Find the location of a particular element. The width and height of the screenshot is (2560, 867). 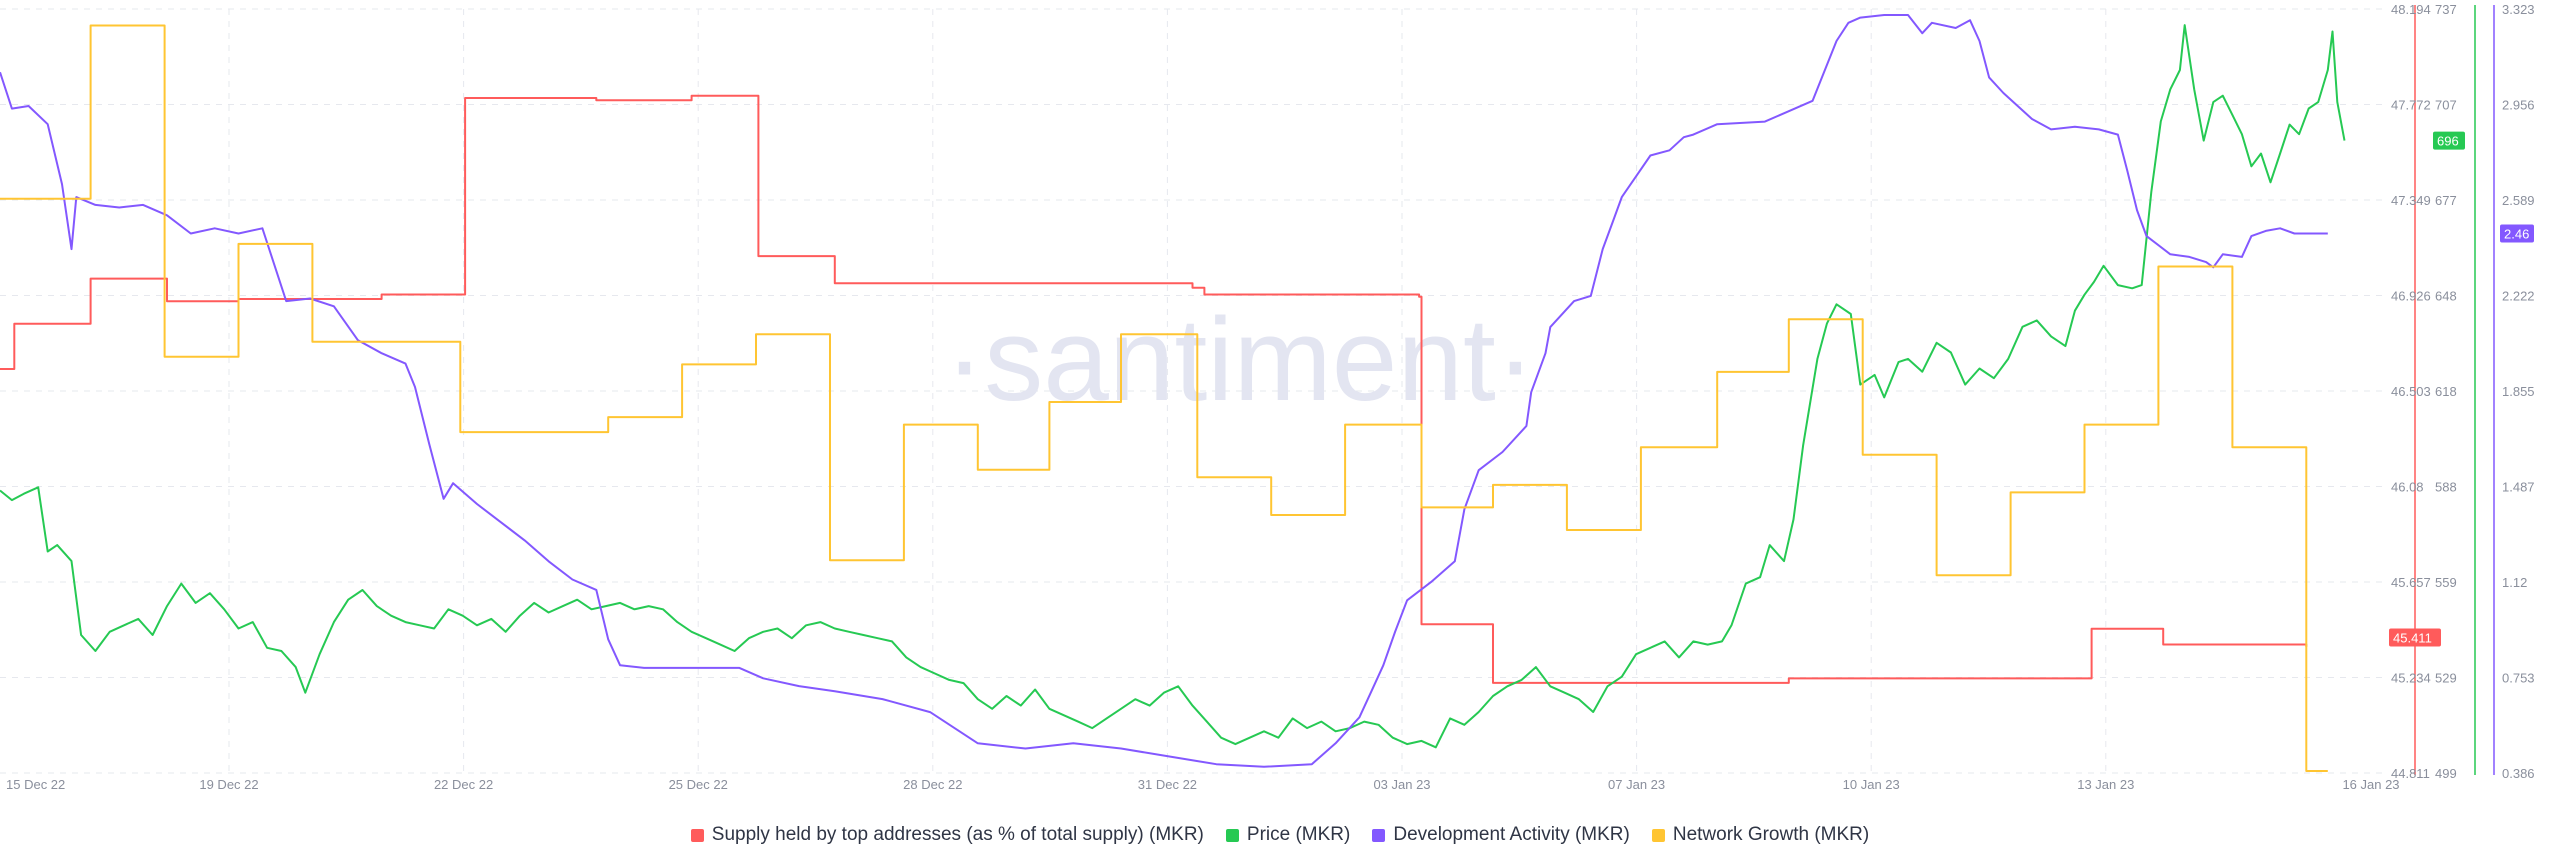

current-value-label-supply: 45.411 is located at coordinates (2412, 637).